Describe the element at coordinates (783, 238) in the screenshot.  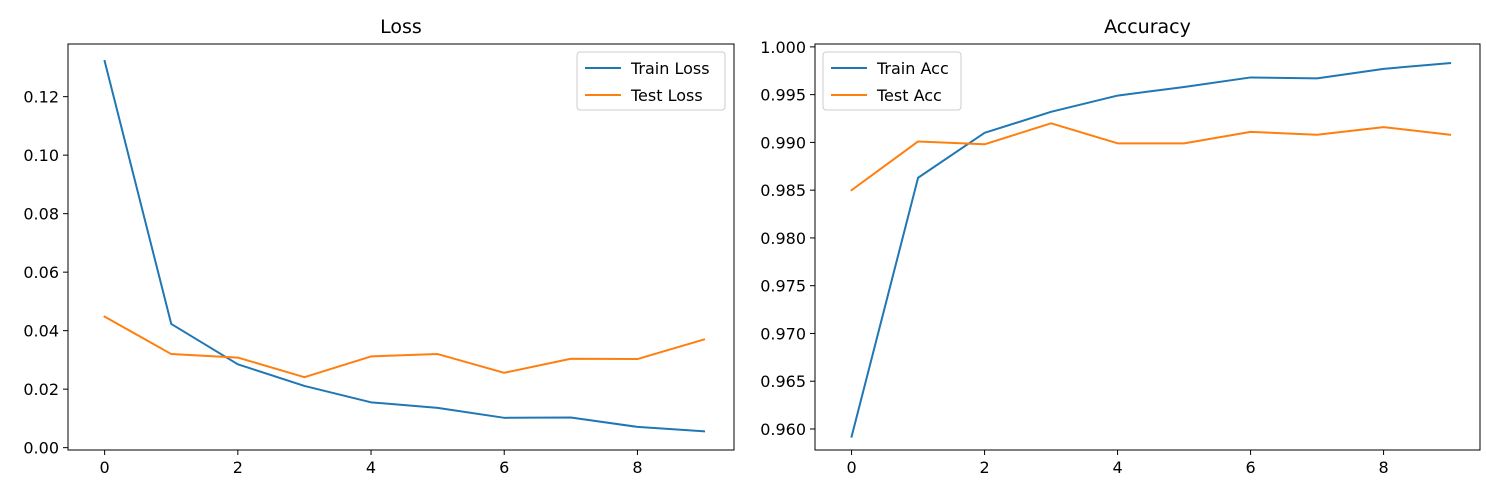
I see `y-tick-label: 0.980` at that location.